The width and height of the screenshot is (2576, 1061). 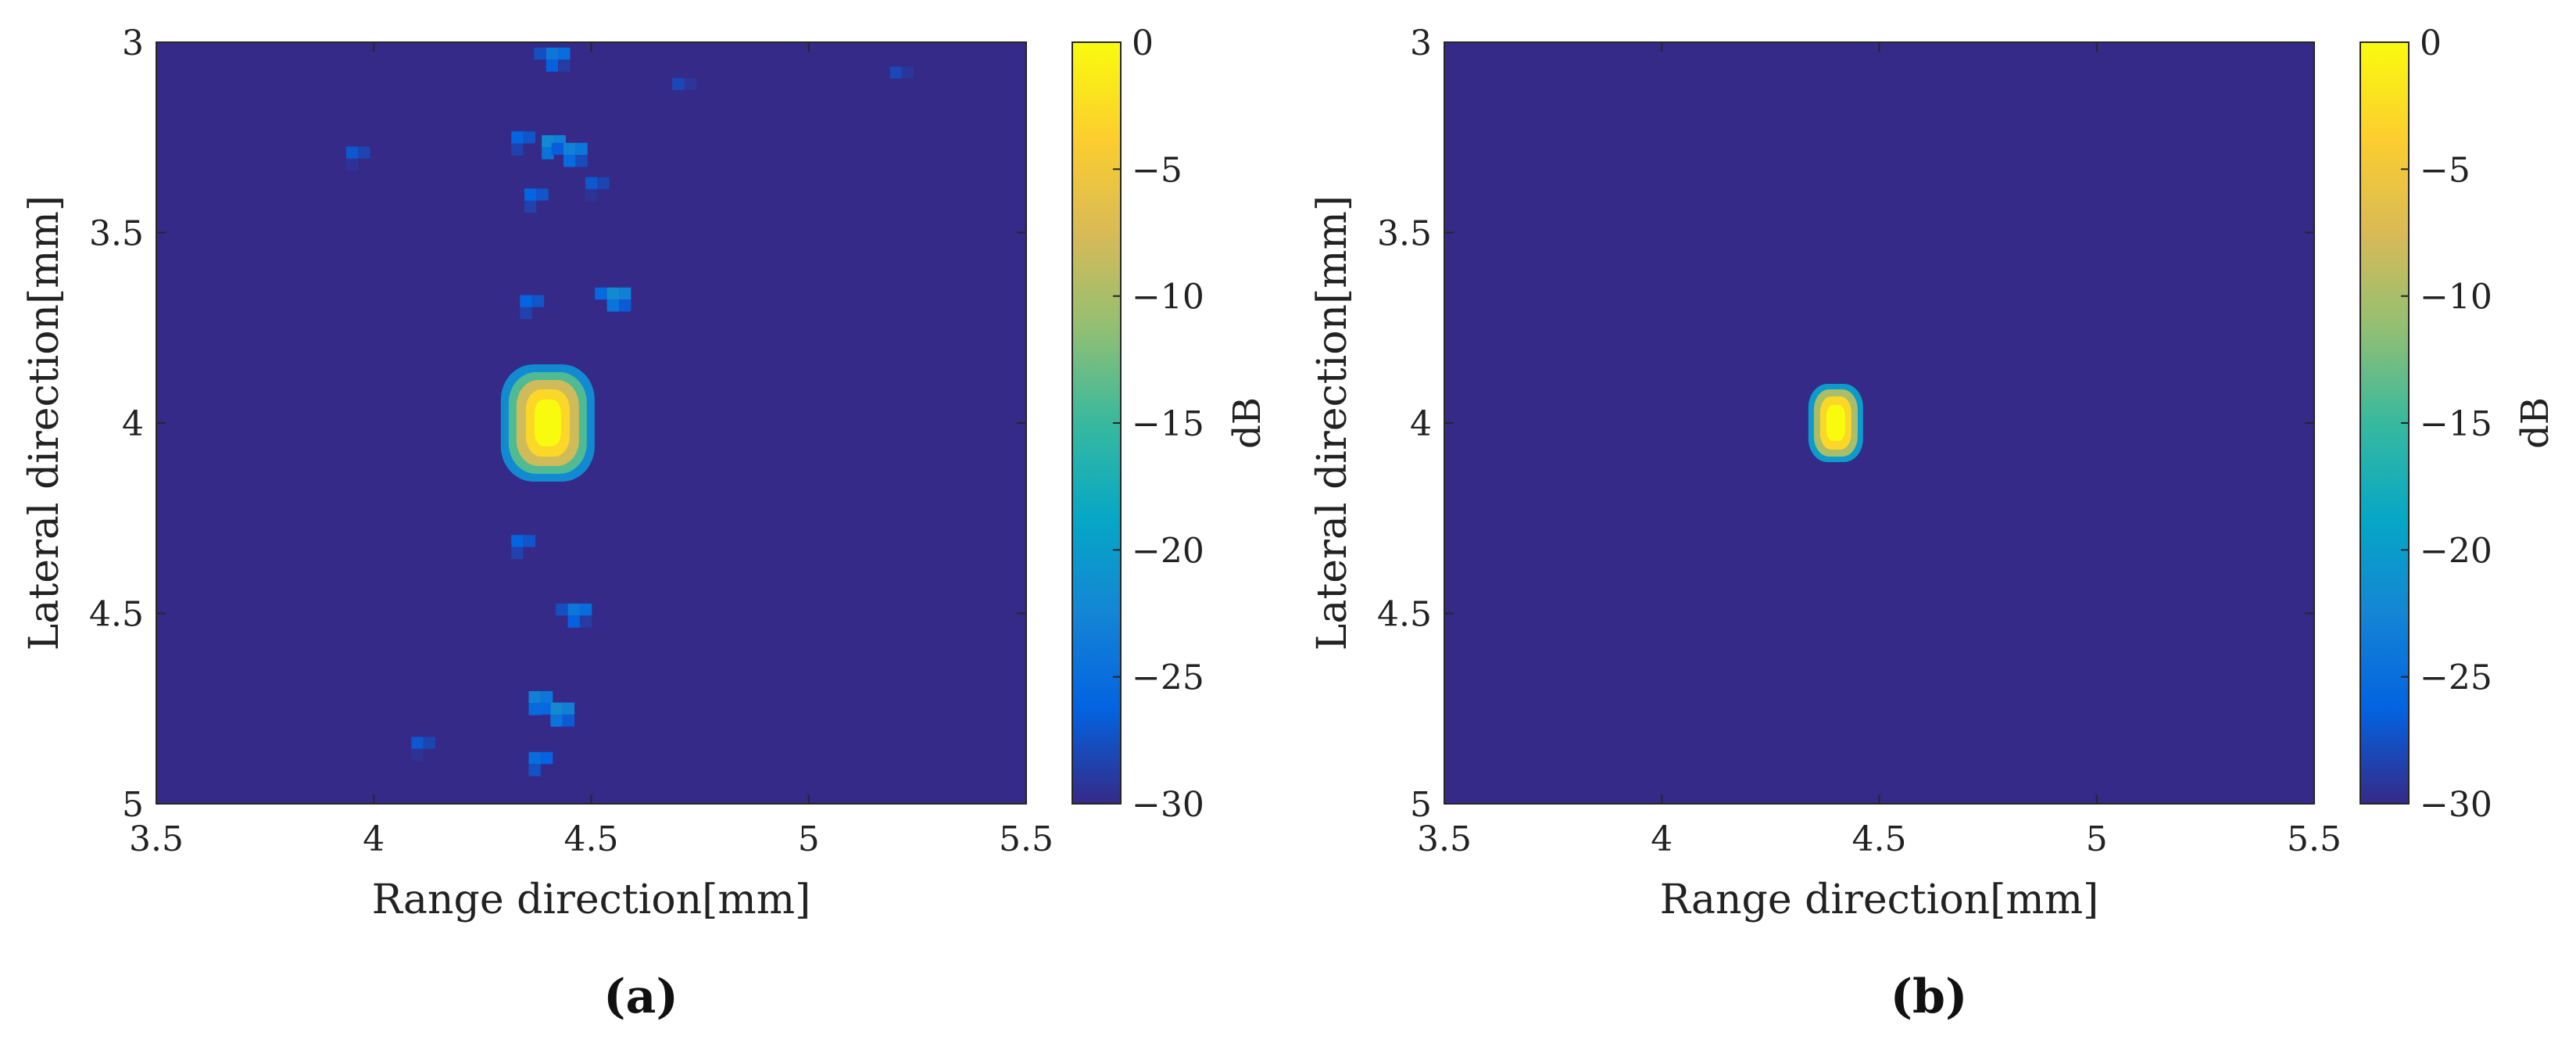 What do you see at coordinates (2456, 297) in the screenshot?
I see `colorbar-tick-label: −10` at bounding box center [2456, 297].